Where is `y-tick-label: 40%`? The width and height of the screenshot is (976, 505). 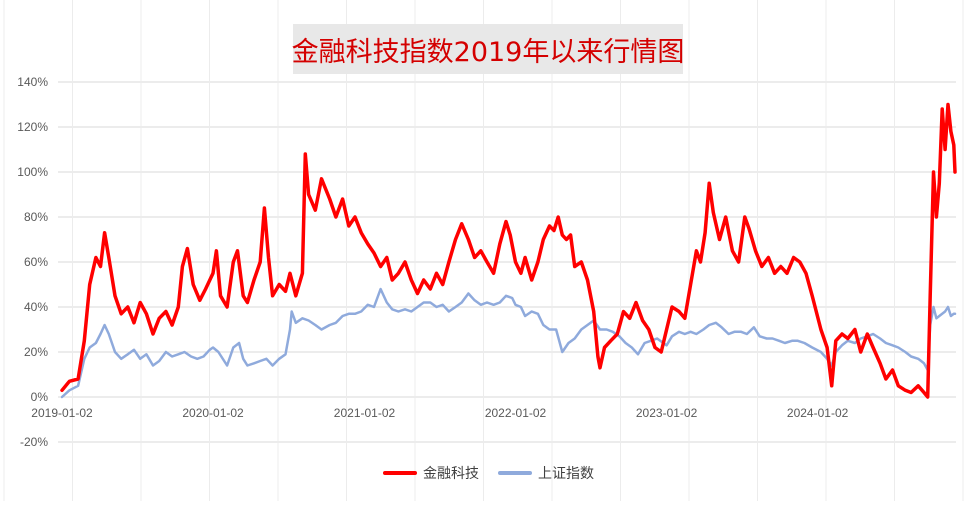
y-tick-label: 40% is located at coordinates (36, 307).